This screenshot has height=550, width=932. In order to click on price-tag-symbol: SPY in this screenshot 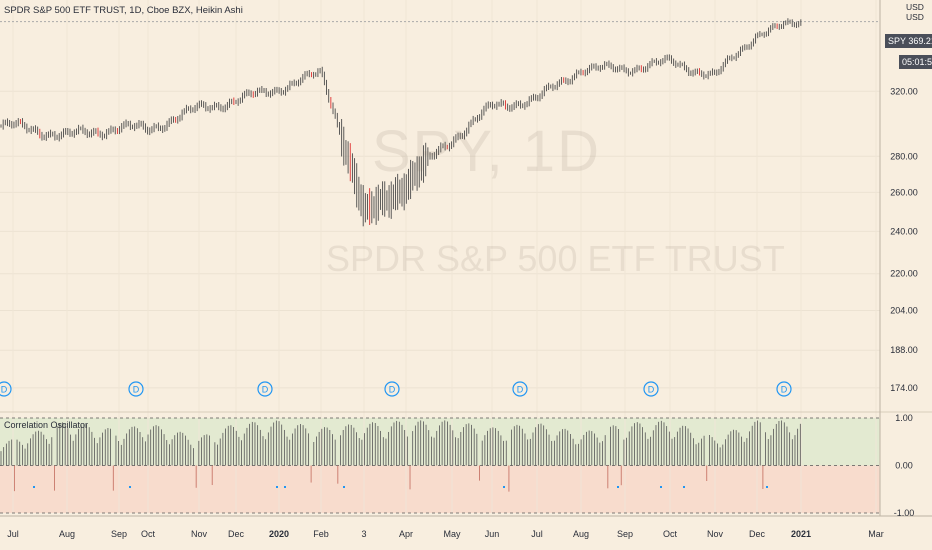, I will do `click(897, 41)`.